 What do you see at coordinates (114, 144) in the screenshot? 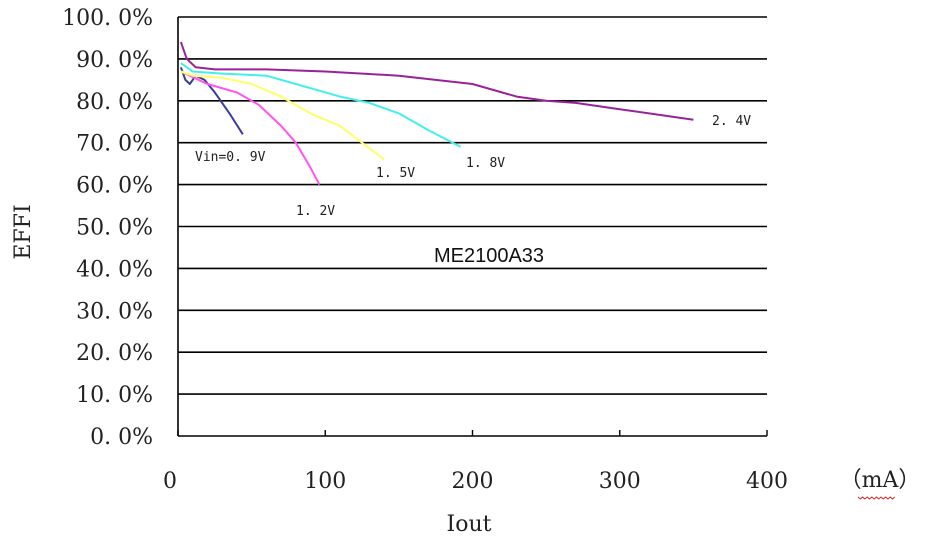
I see `y-tick-label: 70. 0%` at bounding box center [114, 144].